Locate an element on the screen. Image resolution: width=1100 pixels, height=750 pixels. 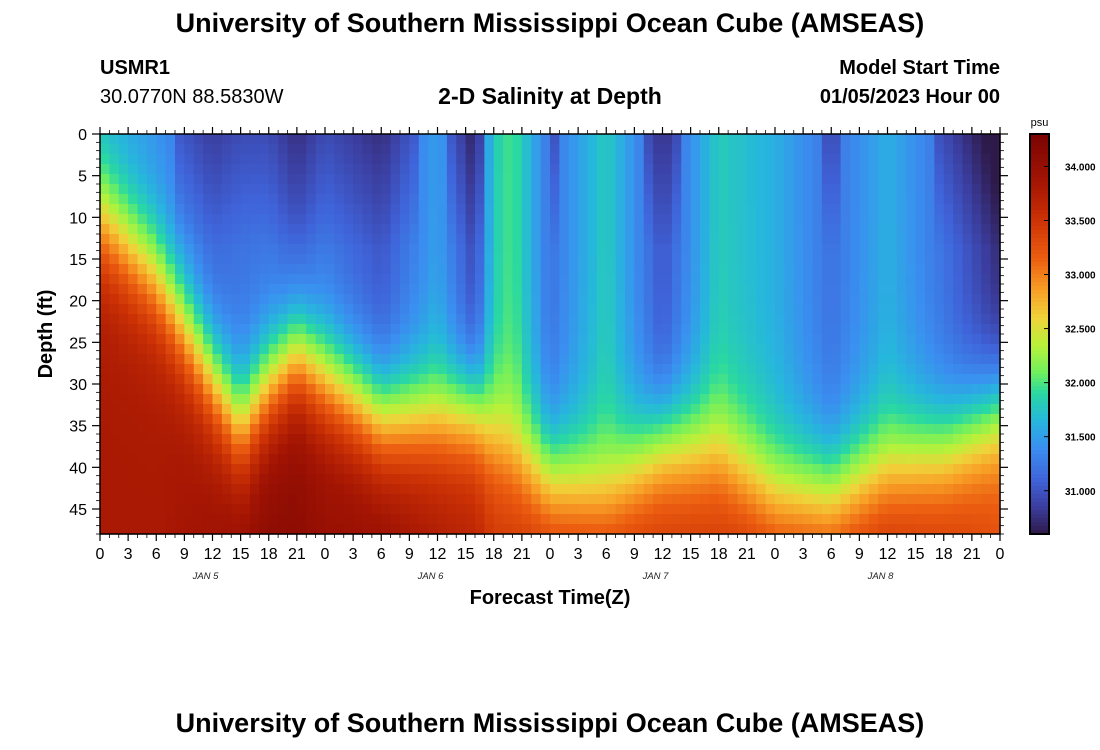
colorbar-tick-label: 31.000 is located at coordinates (1080, 492).